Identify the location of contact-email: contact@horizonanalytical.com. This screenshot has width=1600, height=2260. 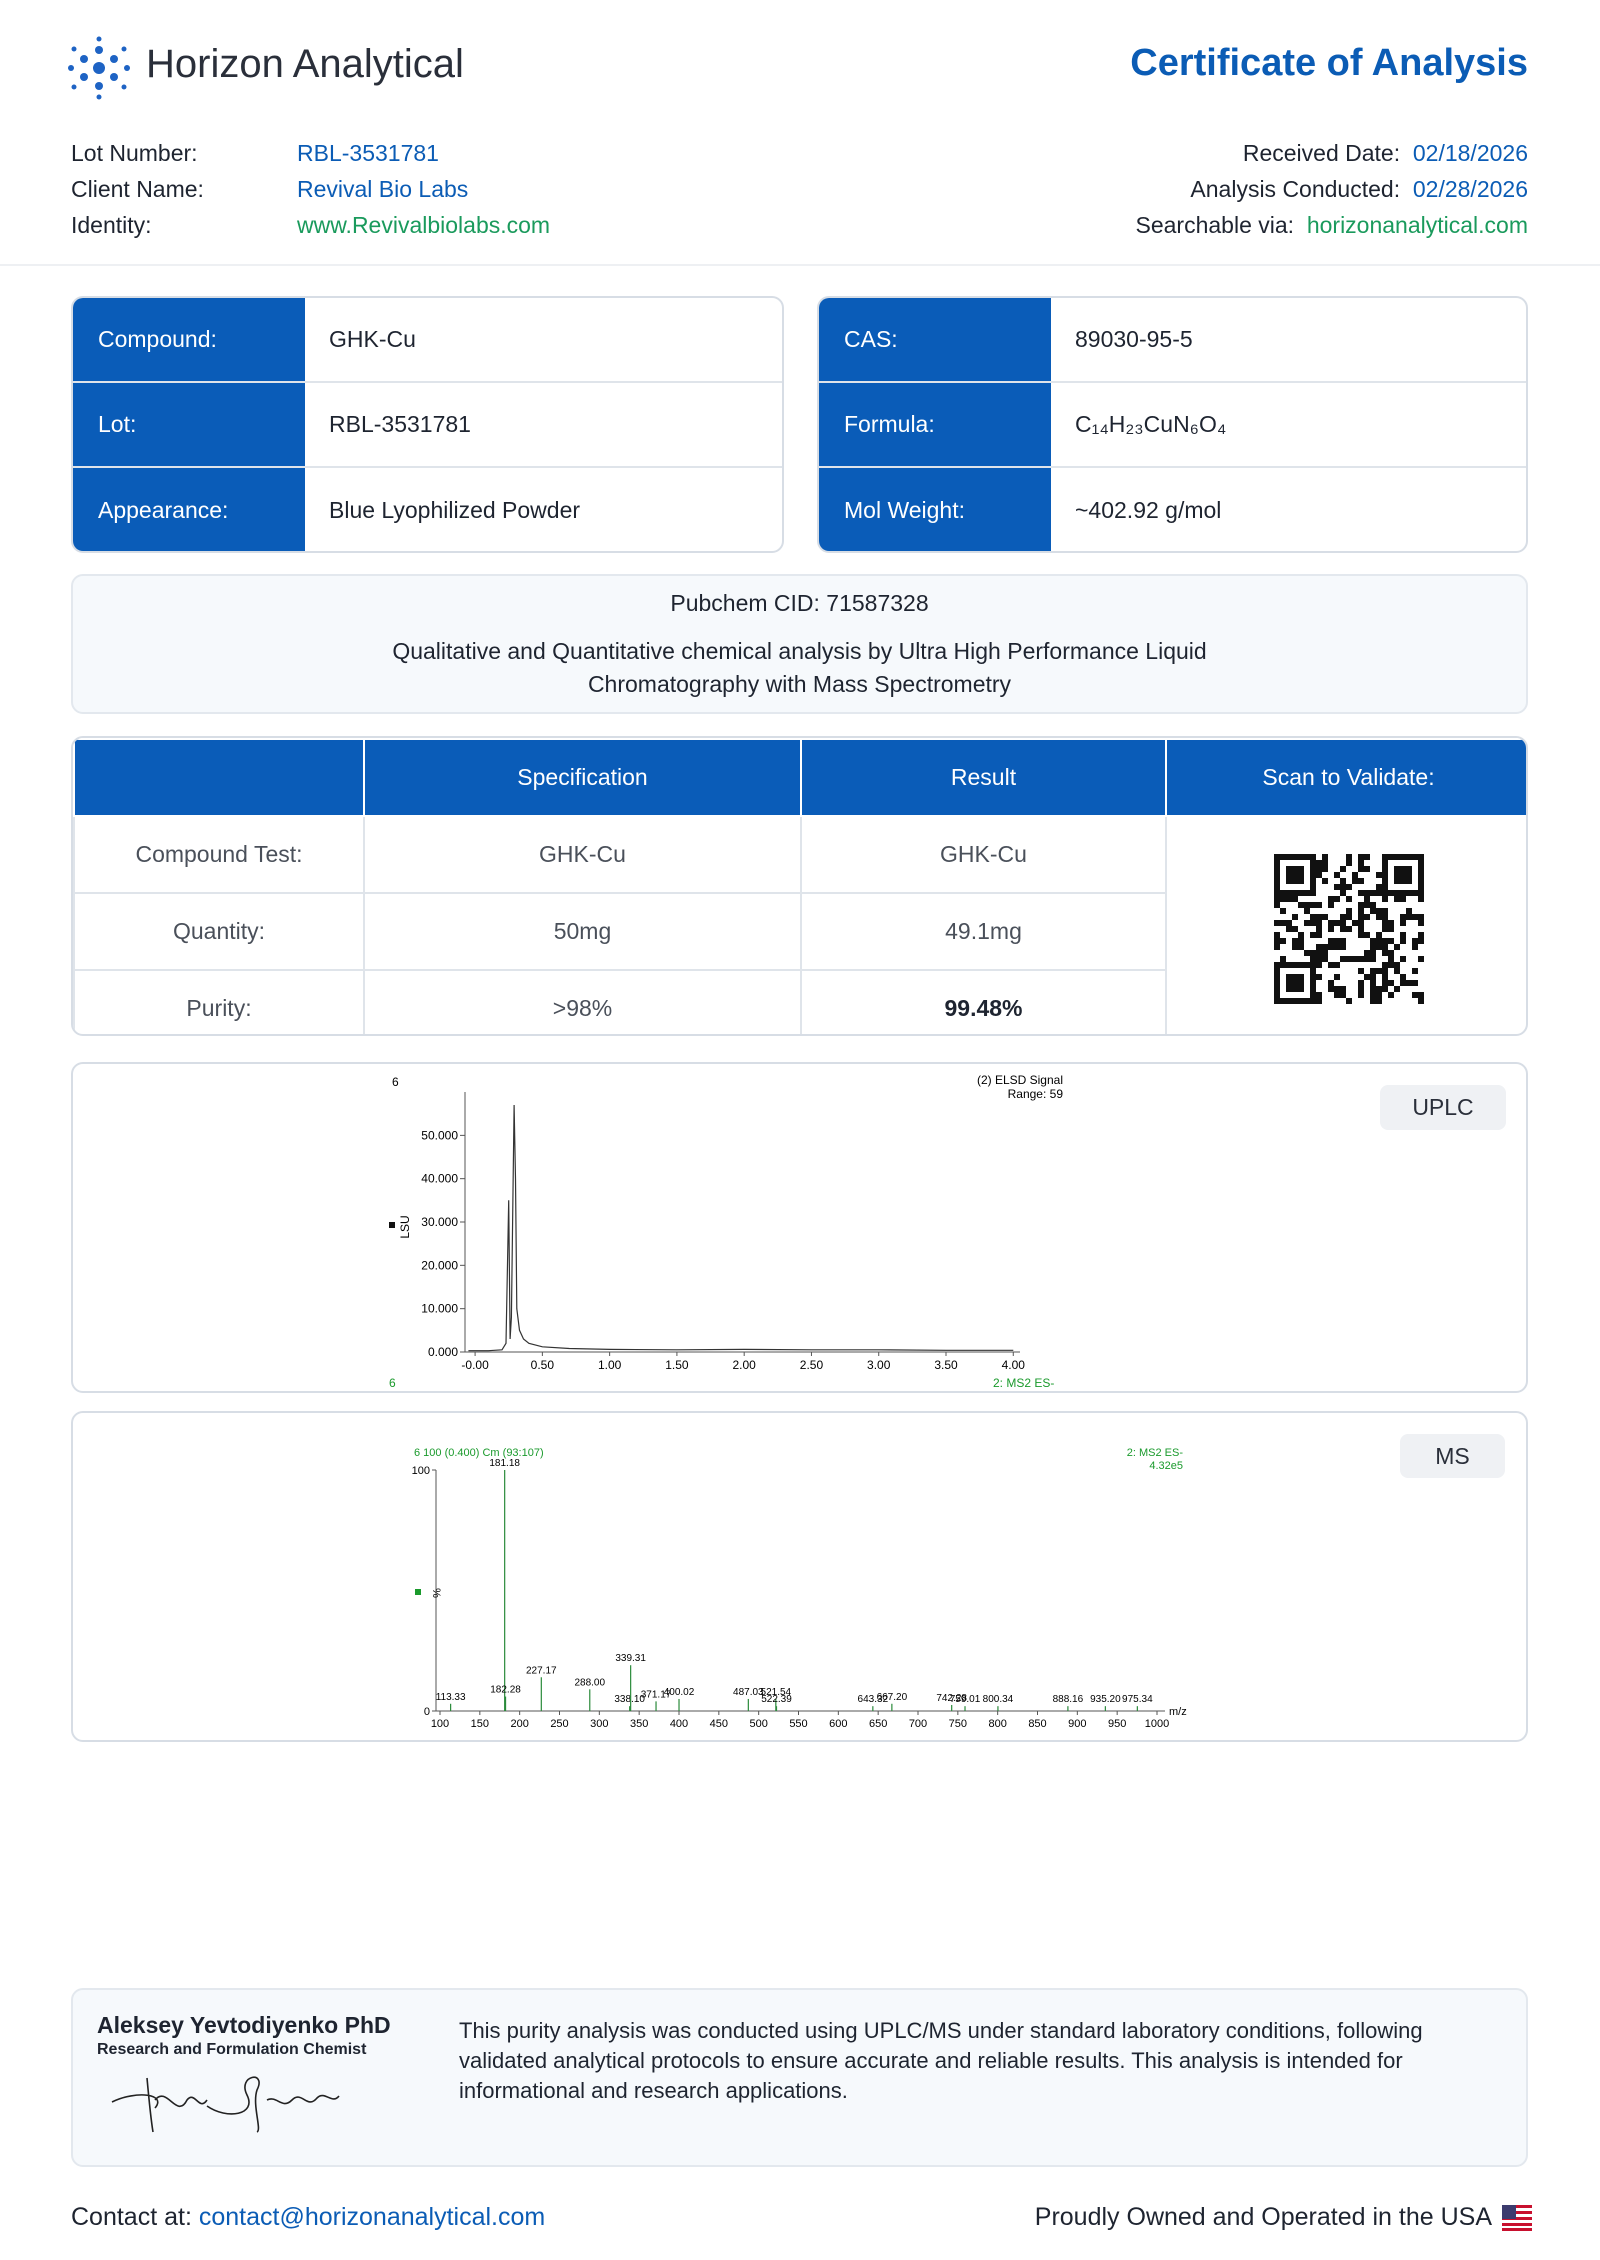
(372, 2217).